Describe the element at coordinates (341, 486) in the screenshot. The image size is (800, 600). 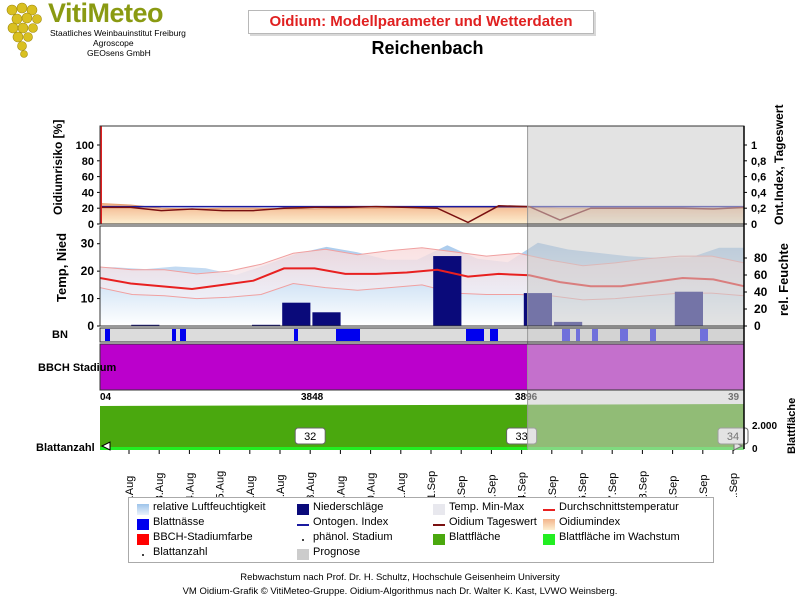
I see `date-tick-label: Fr 29.Aug` at that location.